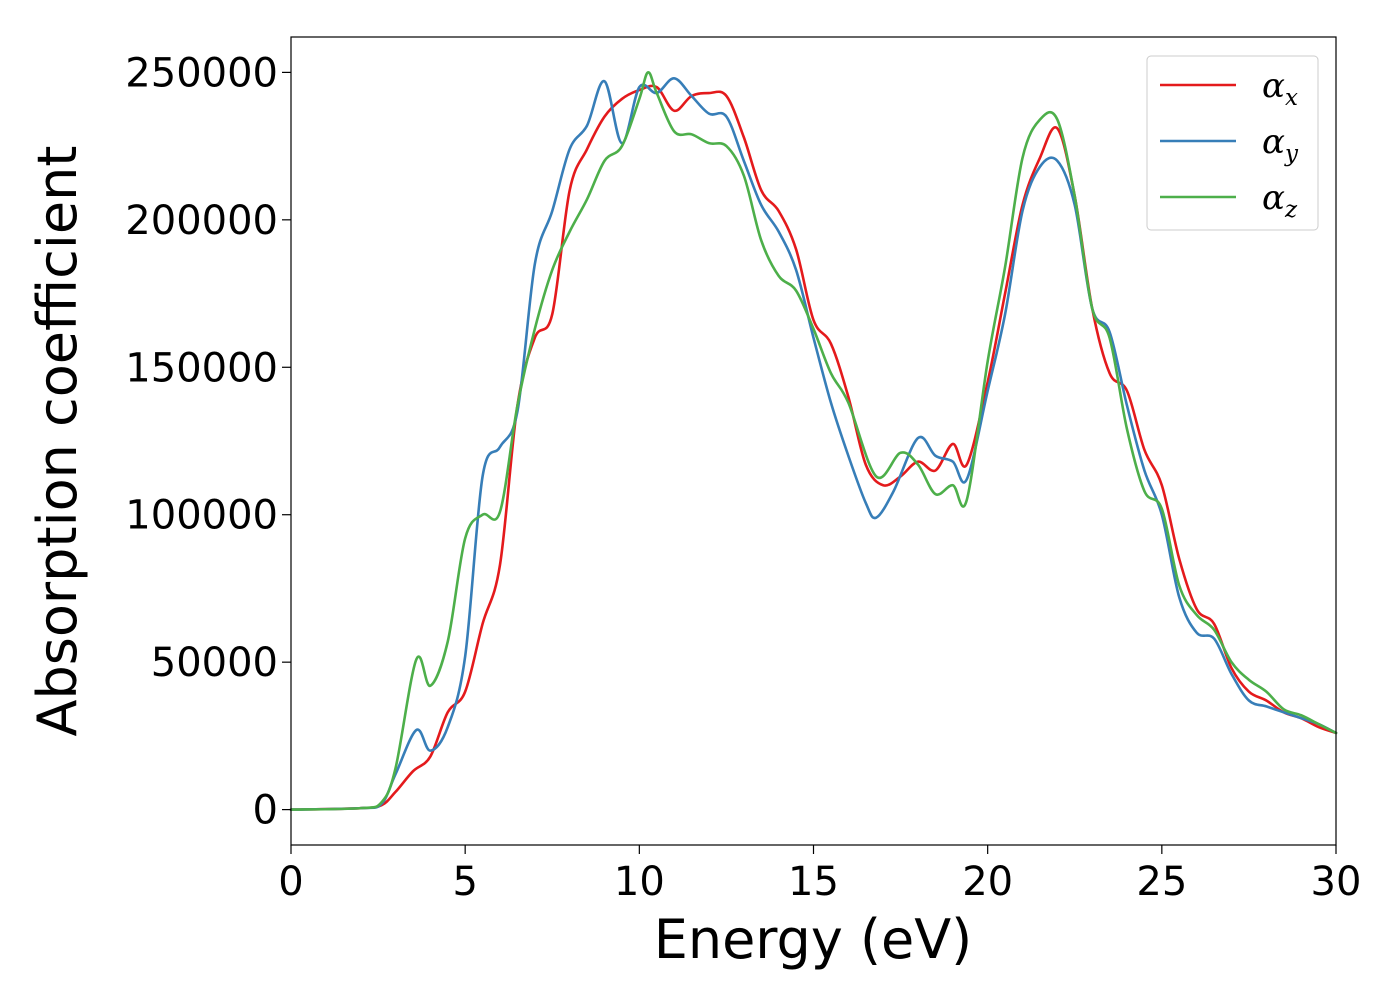  What do you see at coordinates (208, 442) in the screenshot?
I see `y-axis-ticks: 0 50000 100000 150000 200000 250000` at bounding box center [208, 442].